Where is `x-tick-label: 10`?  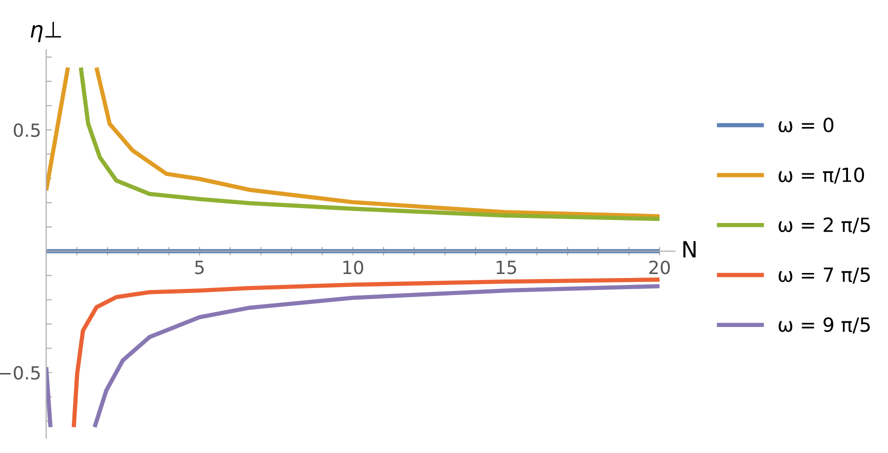 x-tick-label: 10 is located at coordinates (353, 267).